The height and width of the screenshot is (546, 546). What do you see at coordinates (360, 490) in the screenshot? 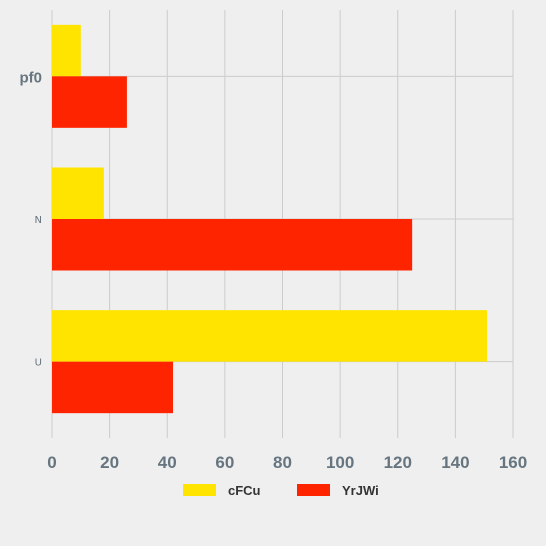
I see `legend-label-YrJWi: YrJWi` at bounding box center [360, 490].